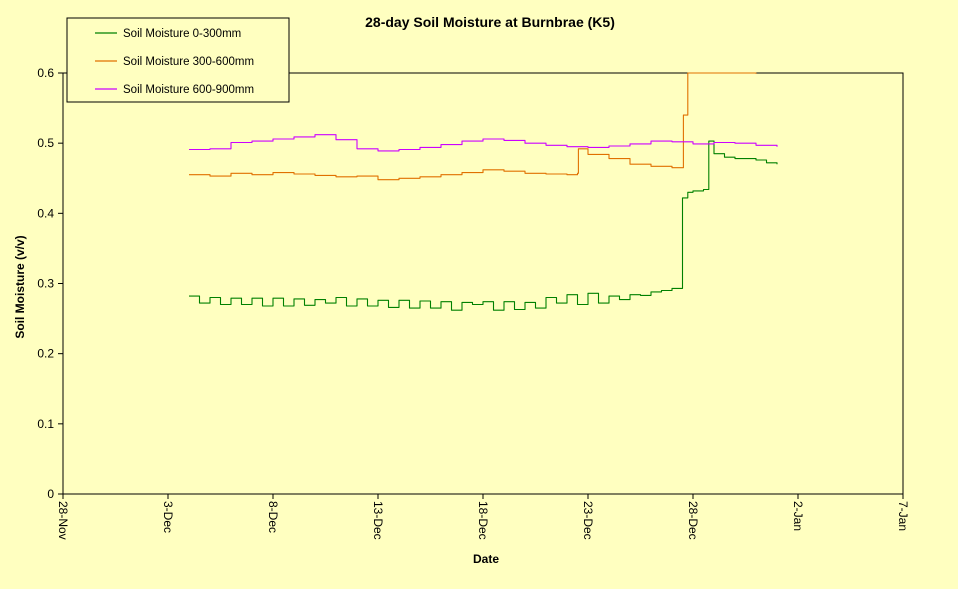 This screenshot has width=958, height=589. I want to click on legend-box, so click(178, 60).